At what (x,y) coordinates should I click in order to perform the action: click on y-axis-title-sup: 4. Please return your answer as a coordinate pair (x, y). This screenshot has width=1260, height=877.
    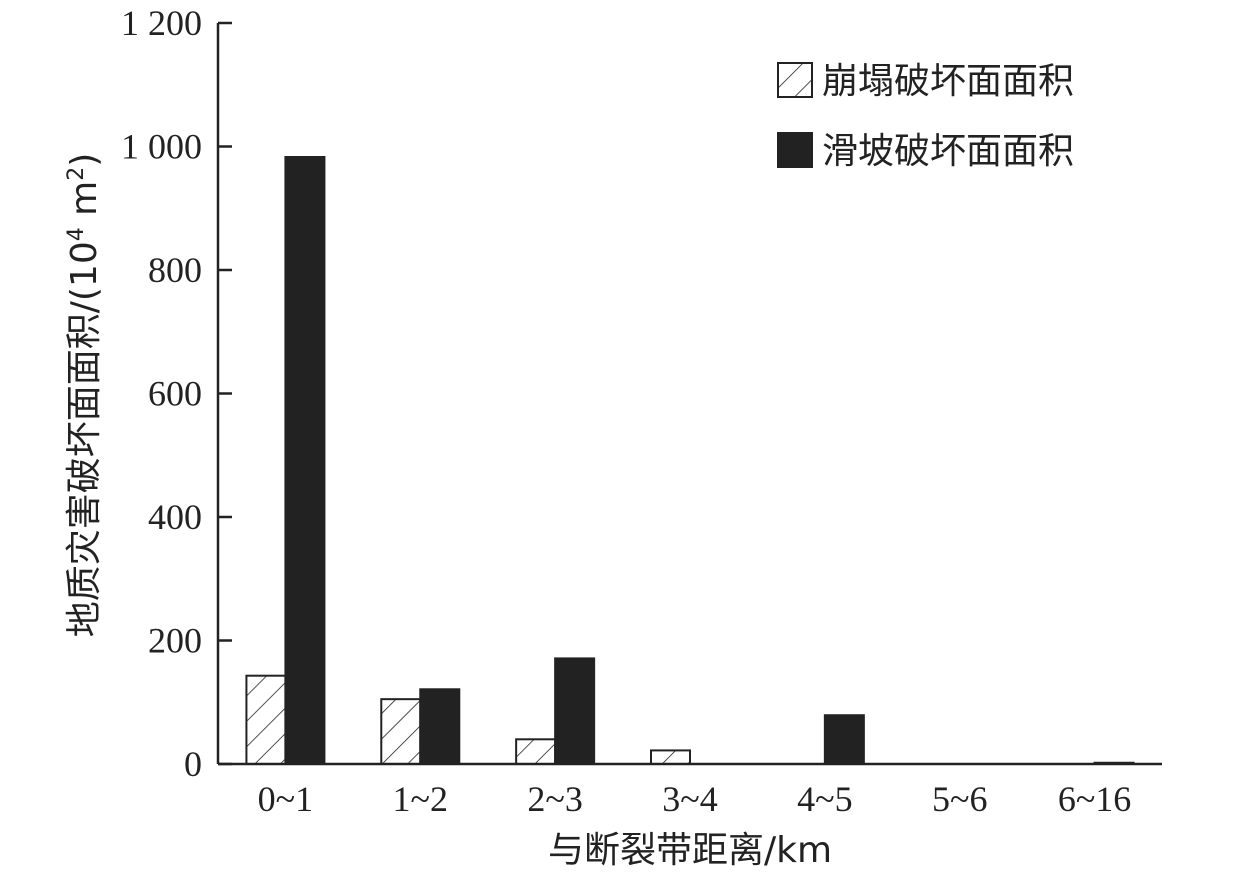
    Looking at the image, I should click on (76, 234).